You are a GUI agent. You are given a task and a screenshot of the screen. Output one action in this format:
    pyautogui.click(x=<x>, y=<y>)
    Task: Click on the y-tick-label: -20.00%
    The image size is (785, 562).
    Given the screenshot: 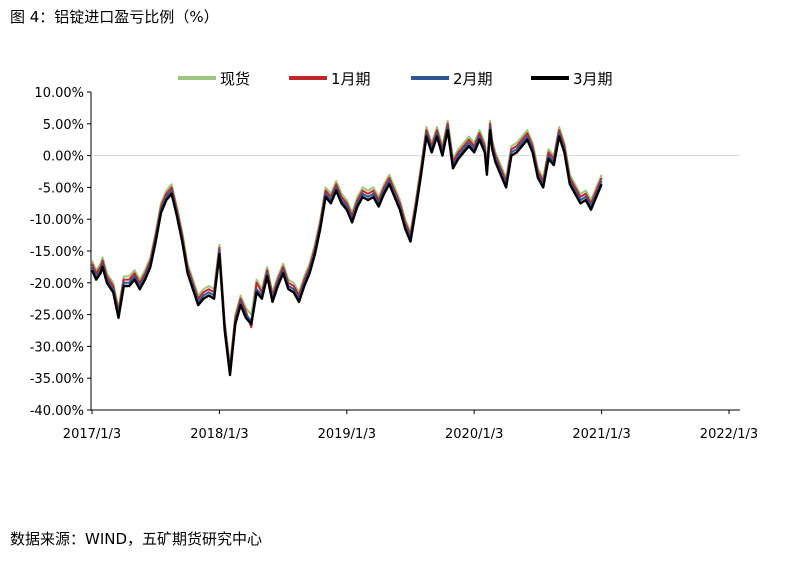 What is the action you would take?
    pyautogui.click(x=57, y=284)
    